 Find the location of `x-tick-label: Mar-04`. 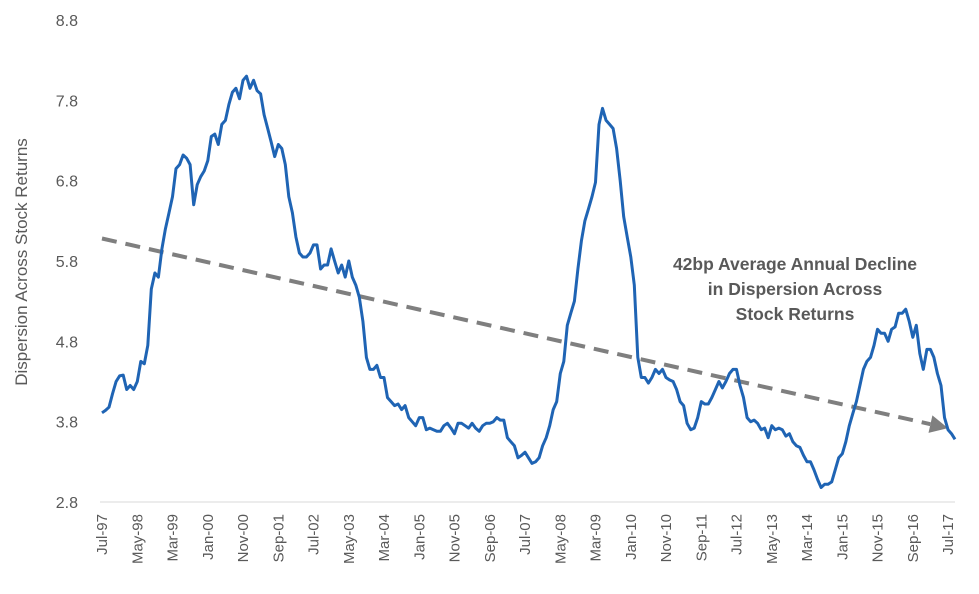

x-tick-label: Mar-04 is located at coordinates (384, 538).